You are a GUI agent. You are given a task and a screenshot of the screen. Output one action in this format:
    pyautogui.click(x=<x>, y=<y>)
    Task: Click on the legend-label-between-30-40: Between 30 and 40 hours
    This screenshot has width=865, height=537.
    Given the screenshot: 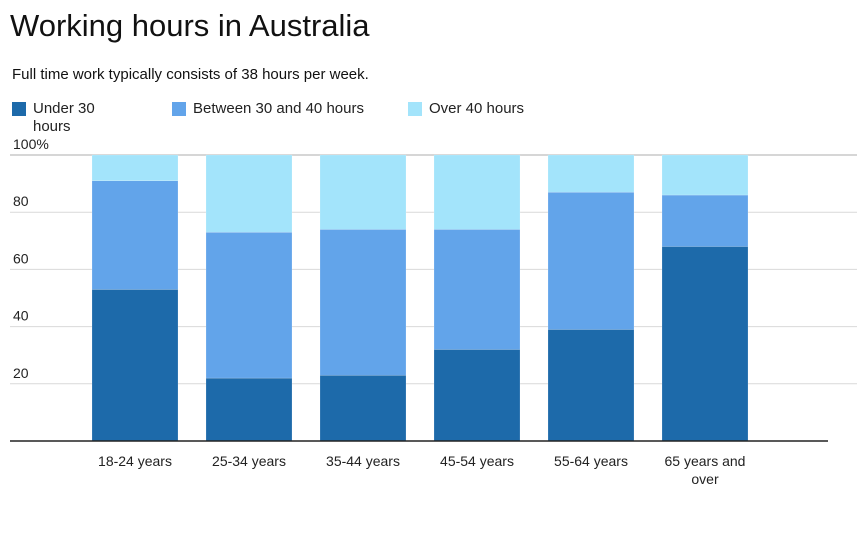 What is the action you would take?
    pyautogui.click(x=278, y=108)
    